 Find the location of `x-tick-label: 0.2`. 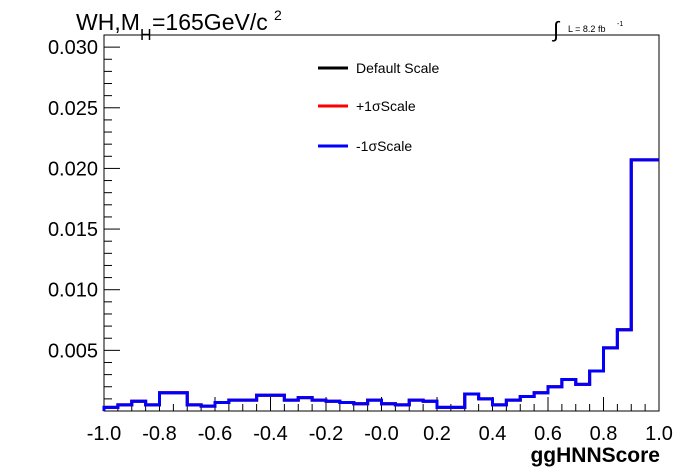

x-tick-label: 0.2 is located at coordinates (437, 434).